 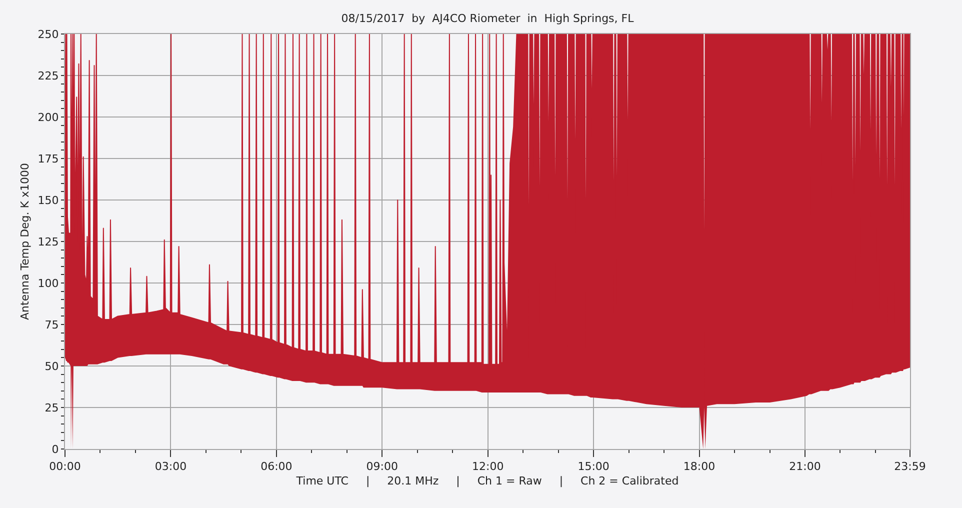 What do you see at coordinates (51, 325) in the screenshot?
I see `y-tick-label: 75` at bounding box center [51, 325].